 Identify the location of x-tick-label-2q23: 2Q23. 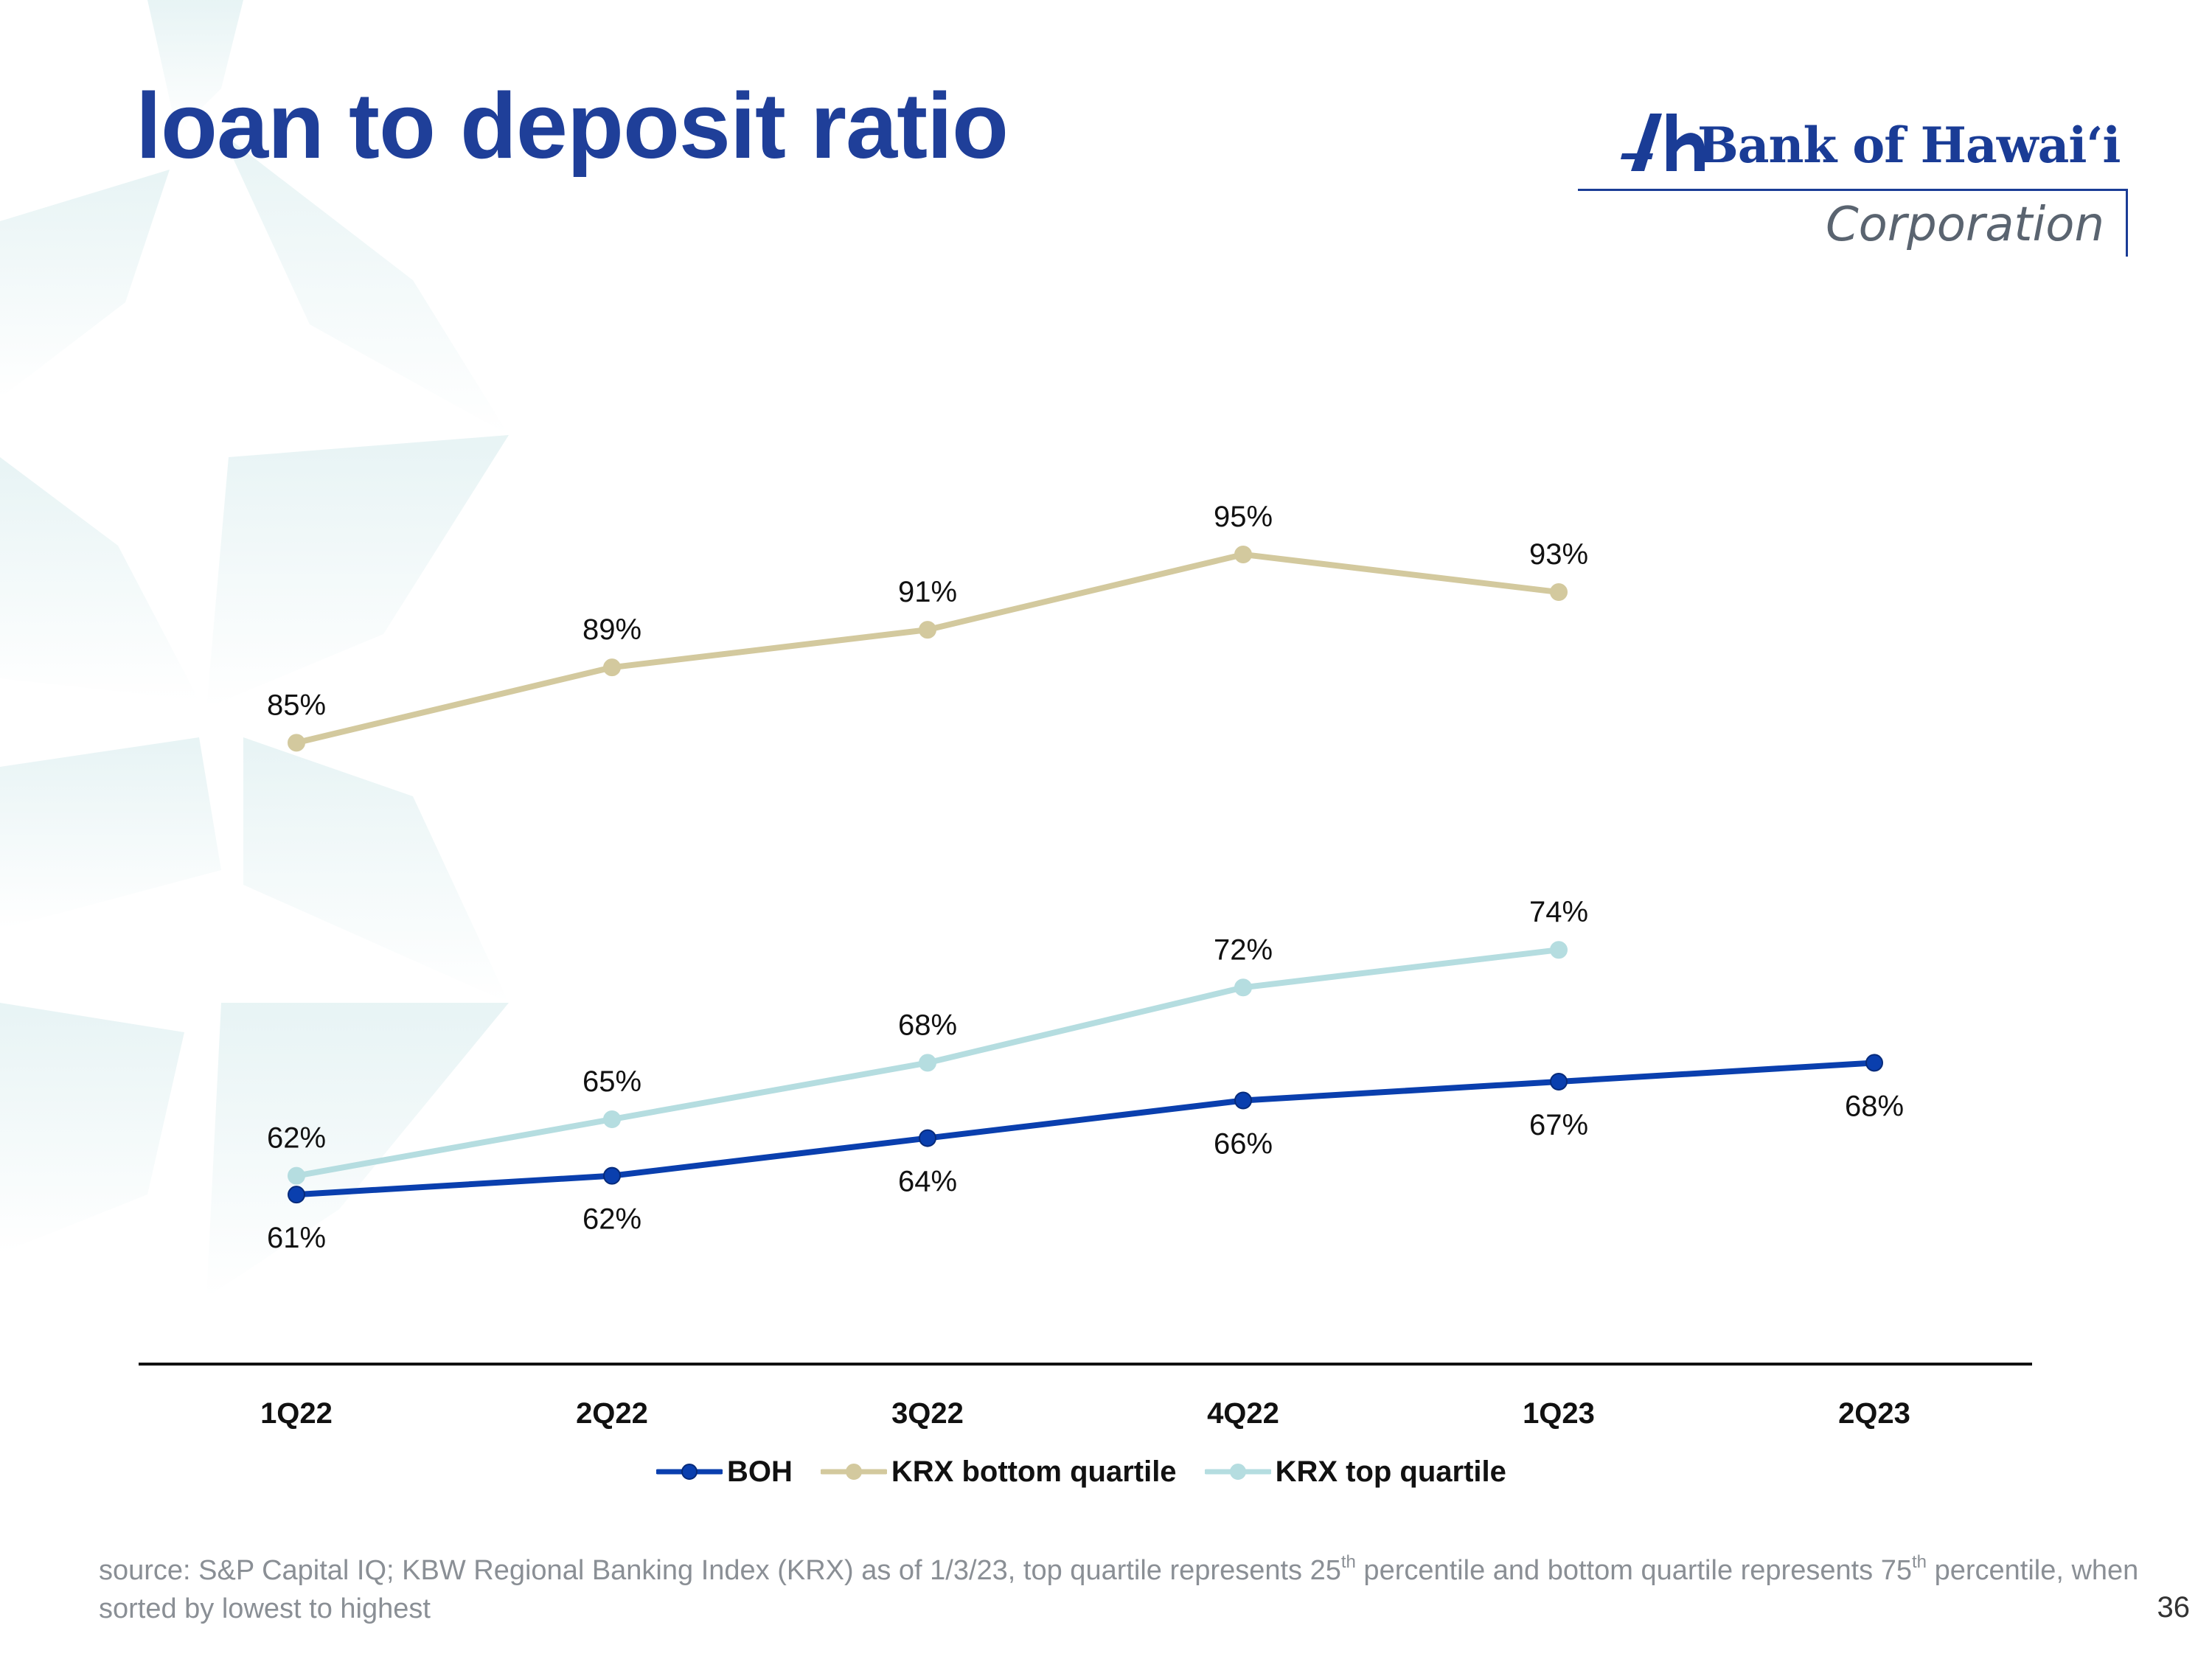
(1874, 1413).